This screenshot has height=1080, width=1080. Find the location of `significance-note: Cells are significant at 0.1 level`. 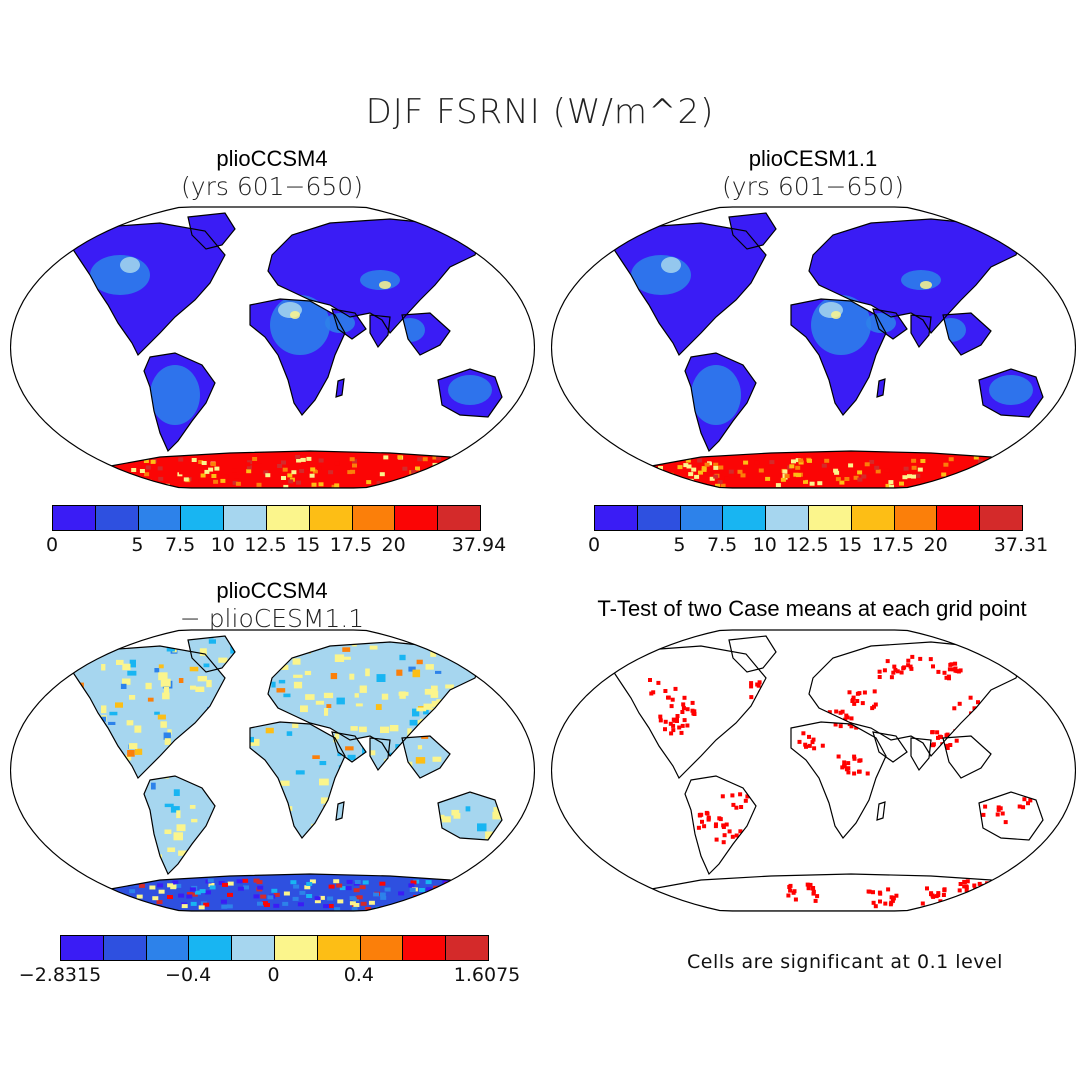

significance-note: Cells are significant at 0.1 level is located at coordinates (845, 962).